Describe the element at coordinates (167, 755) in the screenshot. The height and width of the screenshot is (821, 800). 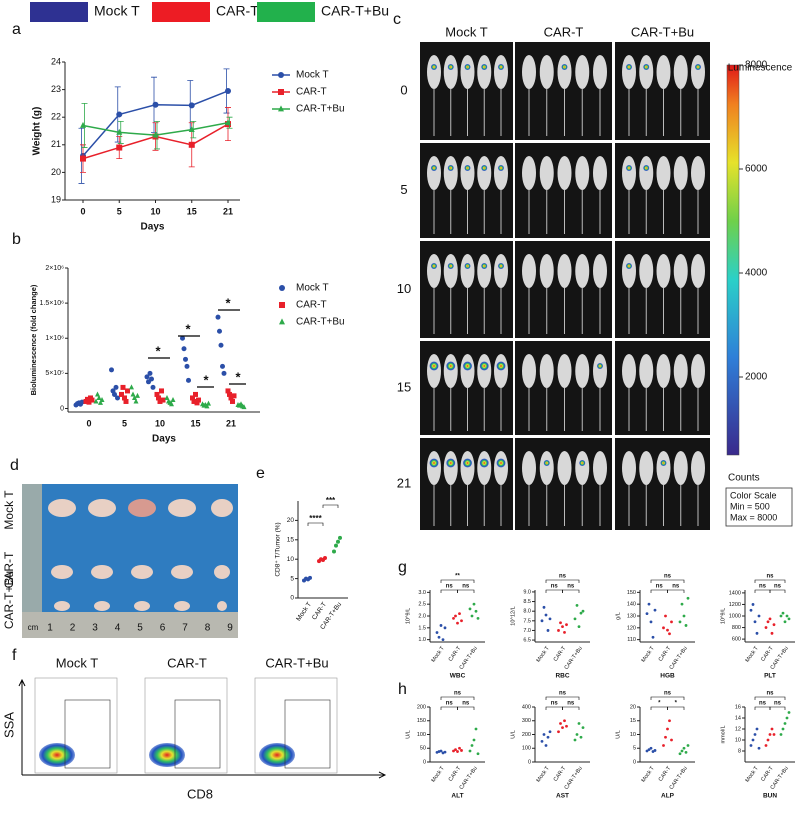
I see `flow-density` at that location.